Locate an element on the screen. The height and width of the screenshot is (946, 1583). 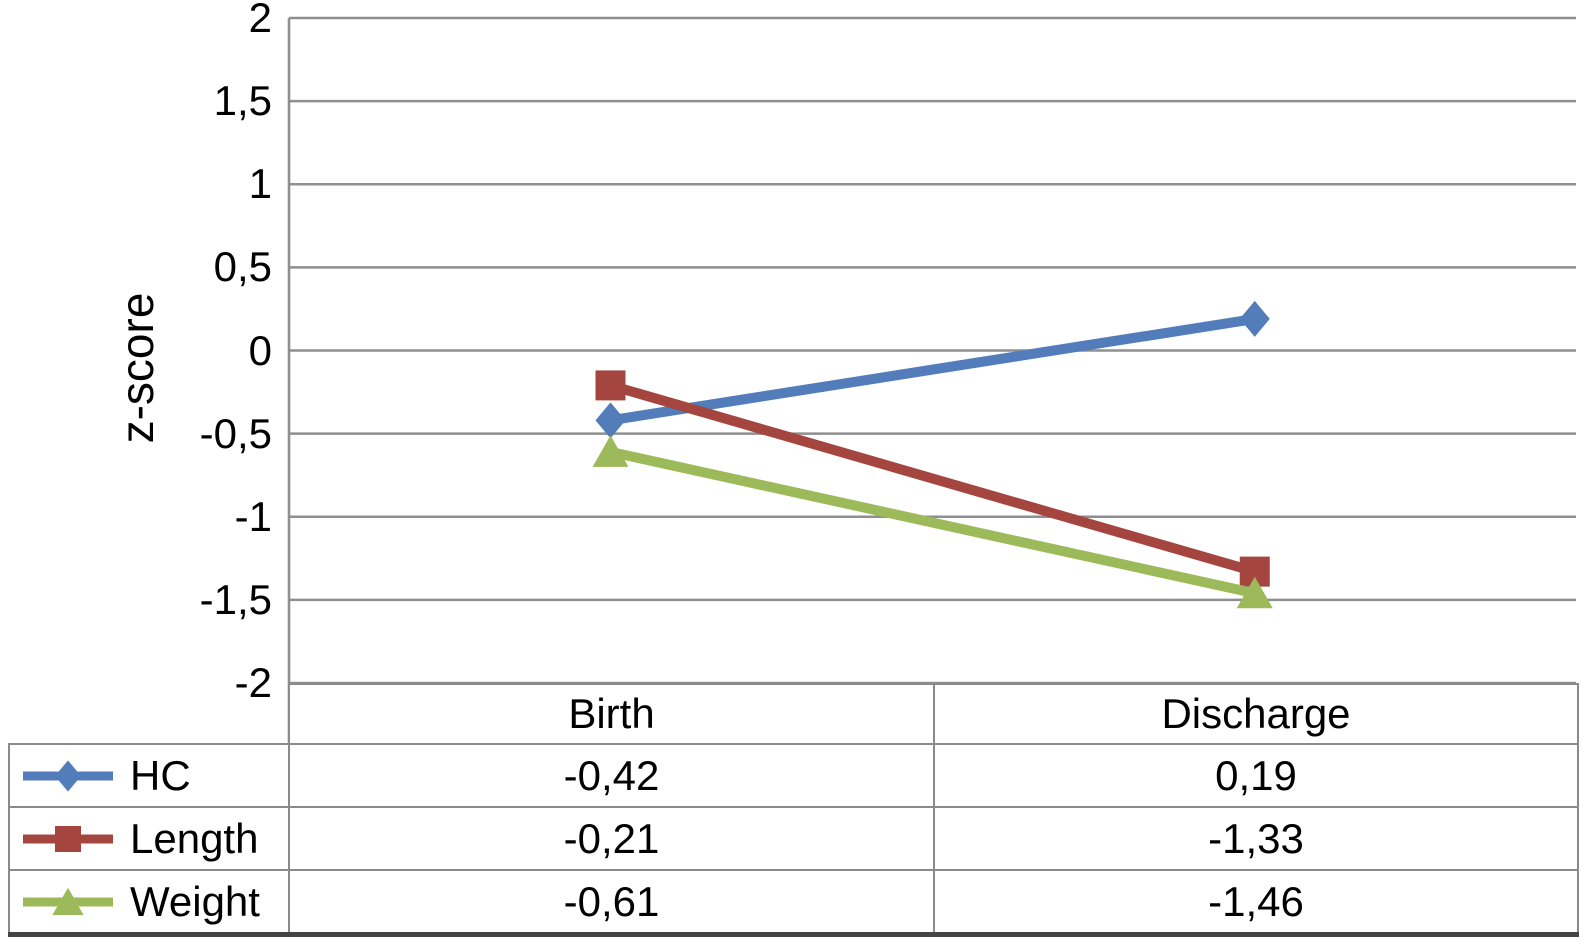
legend-cell-hc: HC is located at coordinates (149, 775).